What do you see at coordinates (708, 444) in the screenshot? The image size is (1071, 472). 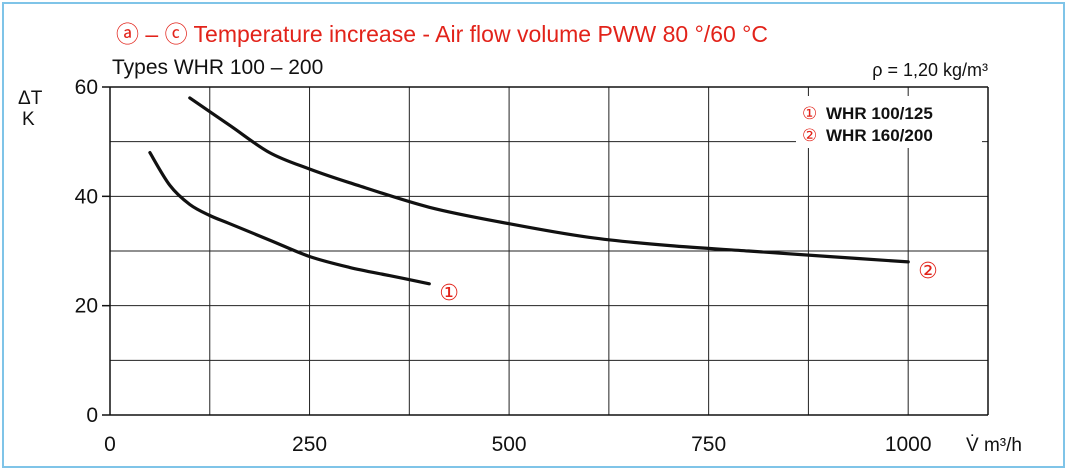 I see `x-tick-label: 750` at bounding box center [708, 444].